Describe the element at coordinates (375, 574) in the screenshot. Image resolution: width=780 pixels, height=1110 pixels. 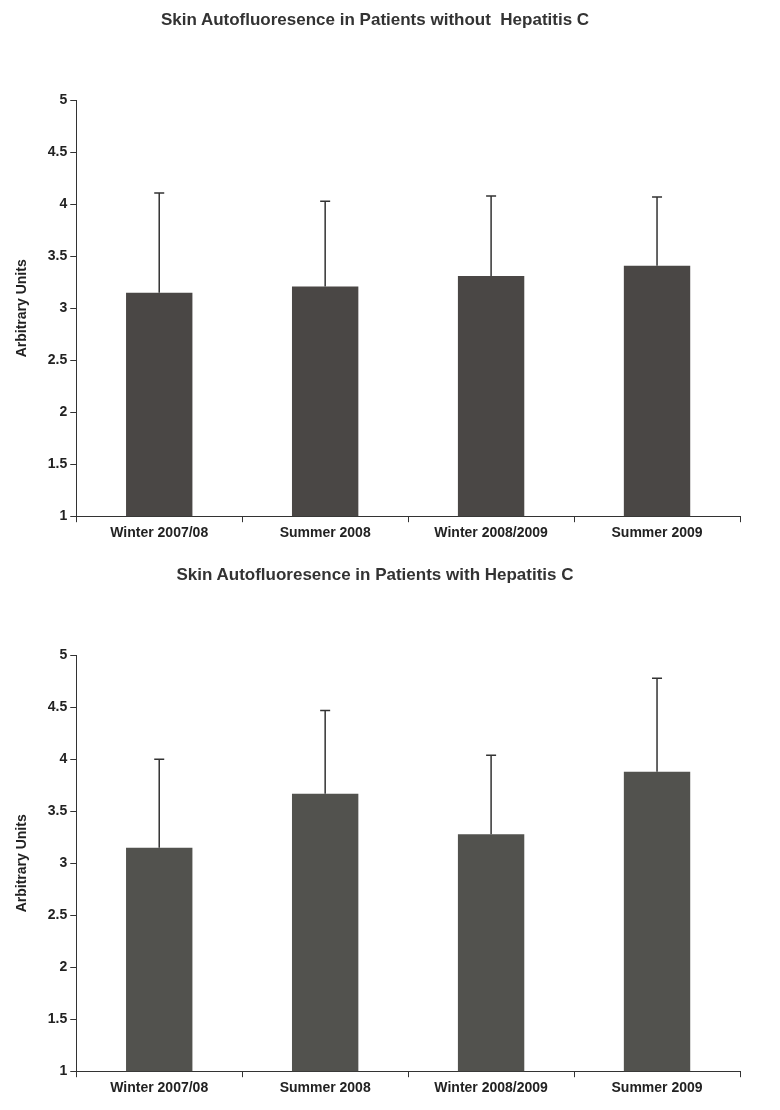
I see `chart-title: Skin Autofluoresence in Patients with Hepatitis C` at that location.